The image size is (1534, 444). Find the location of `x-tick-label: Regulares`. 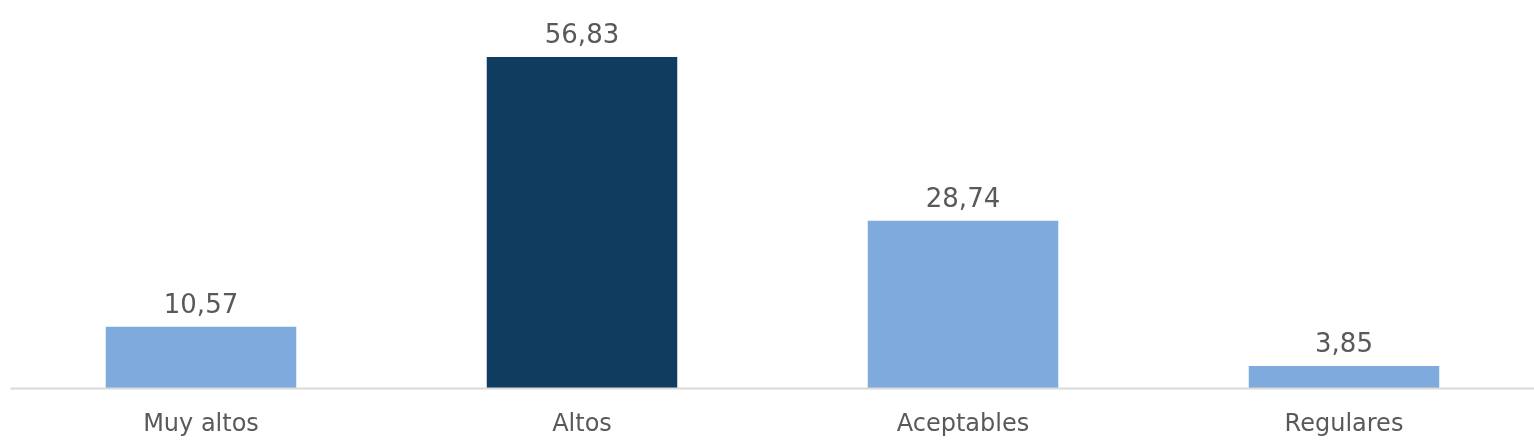

x-tick-label: Regulares is located at coordinates (1344, 422).